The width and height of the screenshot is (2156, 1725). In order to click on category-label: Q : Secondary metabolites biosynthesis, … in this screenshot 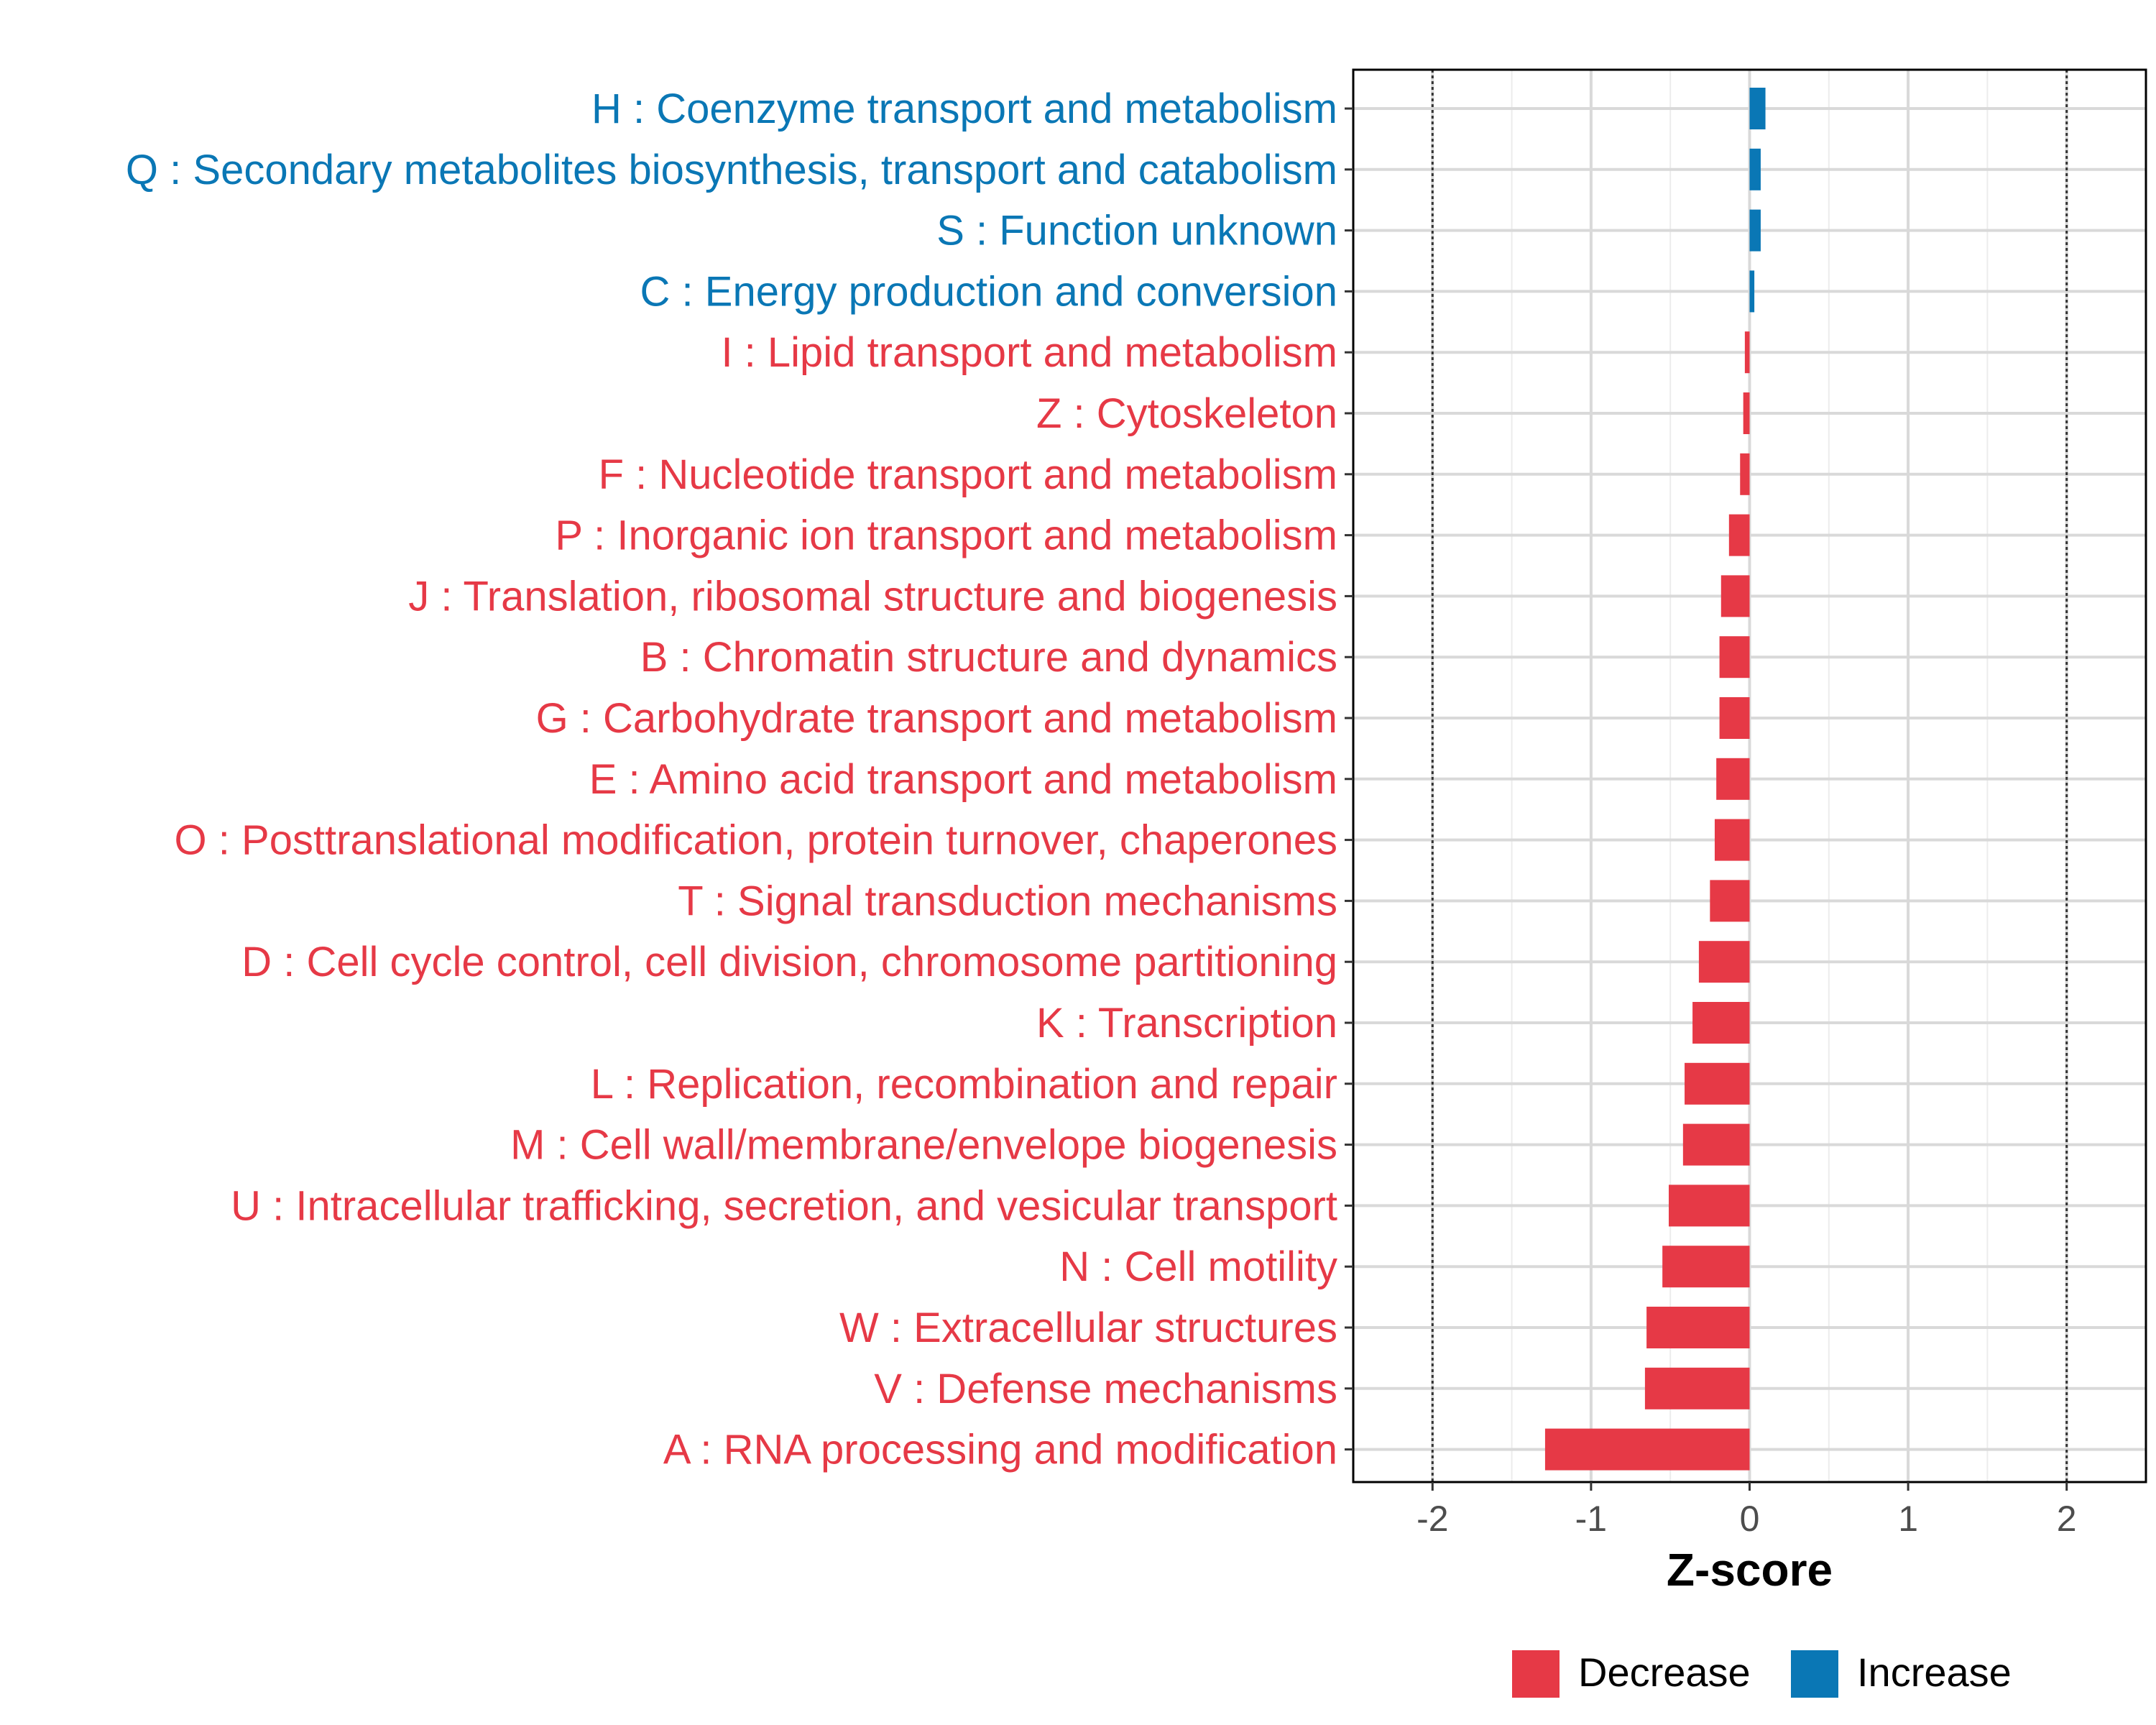, I will do `click(731, 170)`.